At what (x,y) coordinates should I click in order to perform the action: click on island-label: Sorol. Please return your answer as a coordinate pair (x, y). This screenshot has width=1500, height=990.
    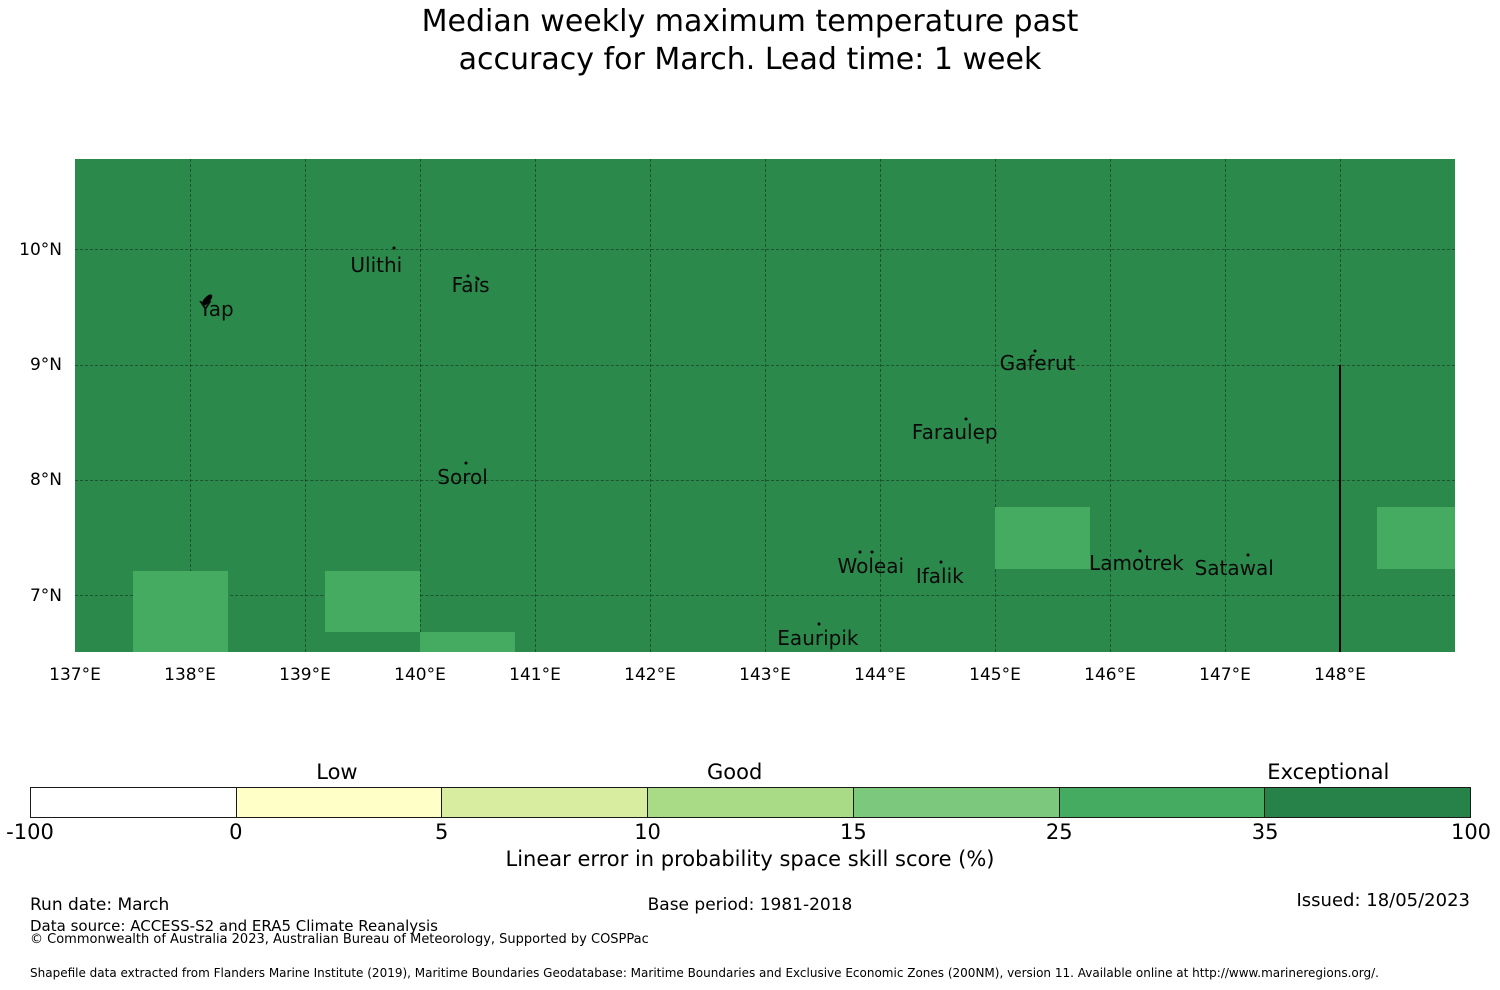
    Looking at the image, I should click on (462, 476).